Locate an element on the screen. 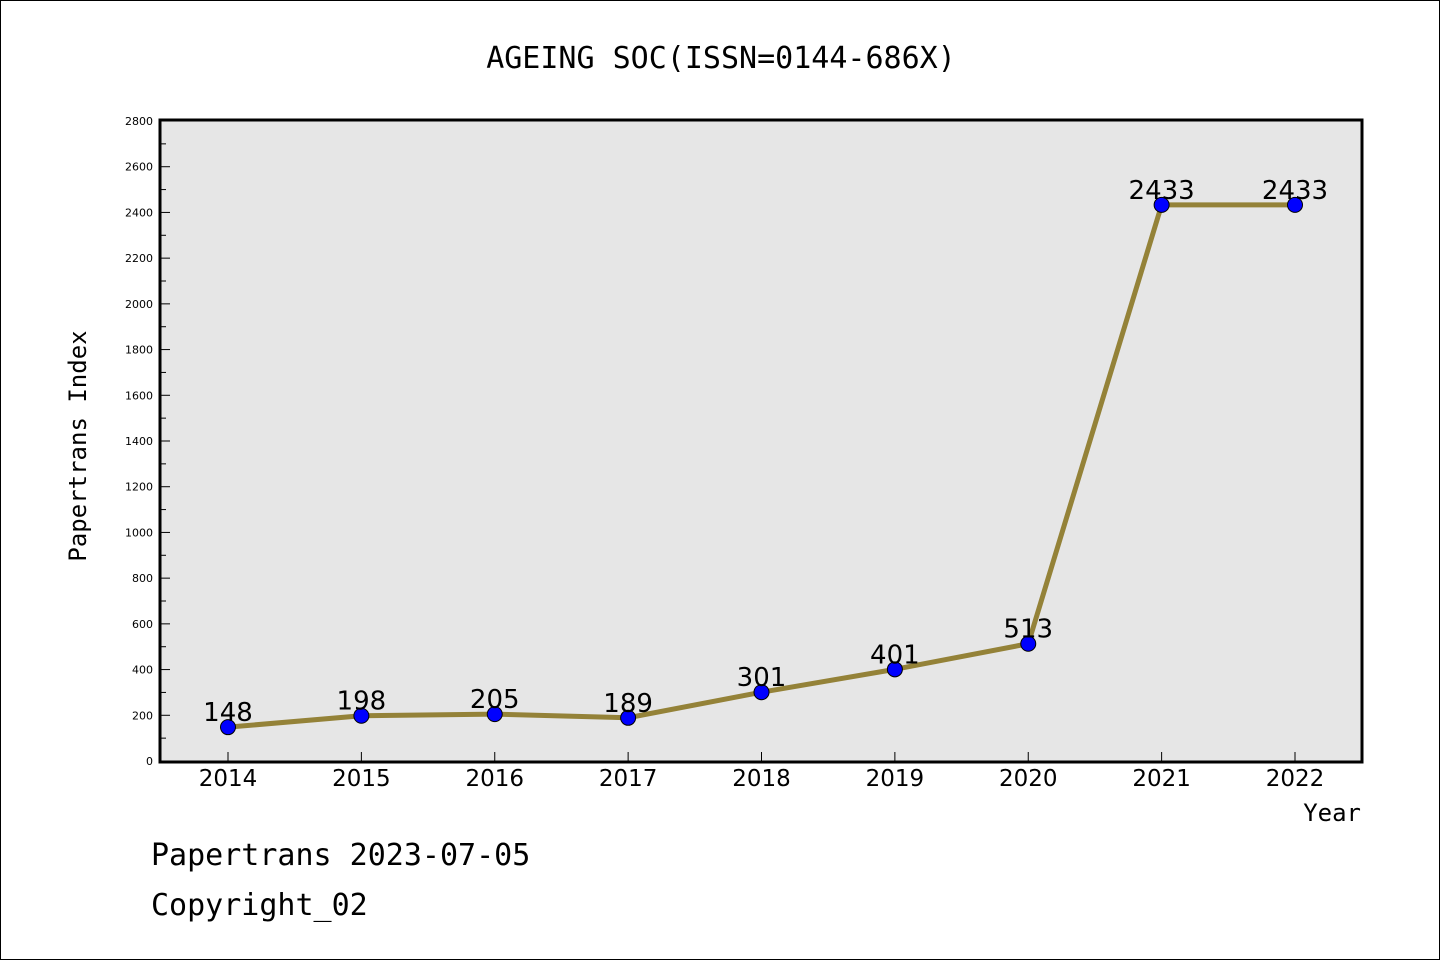 The width and height of the screenshot is (1440, 961). y-tick-label: 2000 is located at coordinates (139, 304).